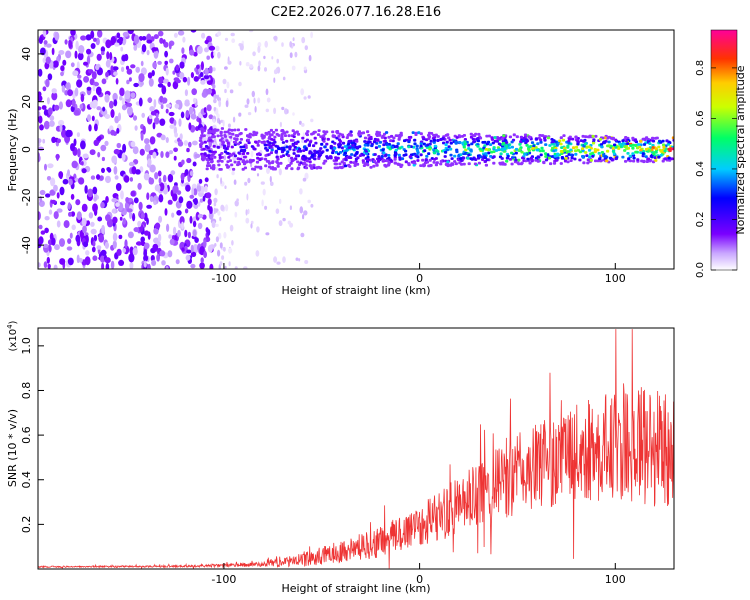 The width and height of the screenshot is (750, 600). What do you see at coordinates (615, 579) in the screenshot?
I see `x-tick-label: 100` at bounding box center [615, 579].